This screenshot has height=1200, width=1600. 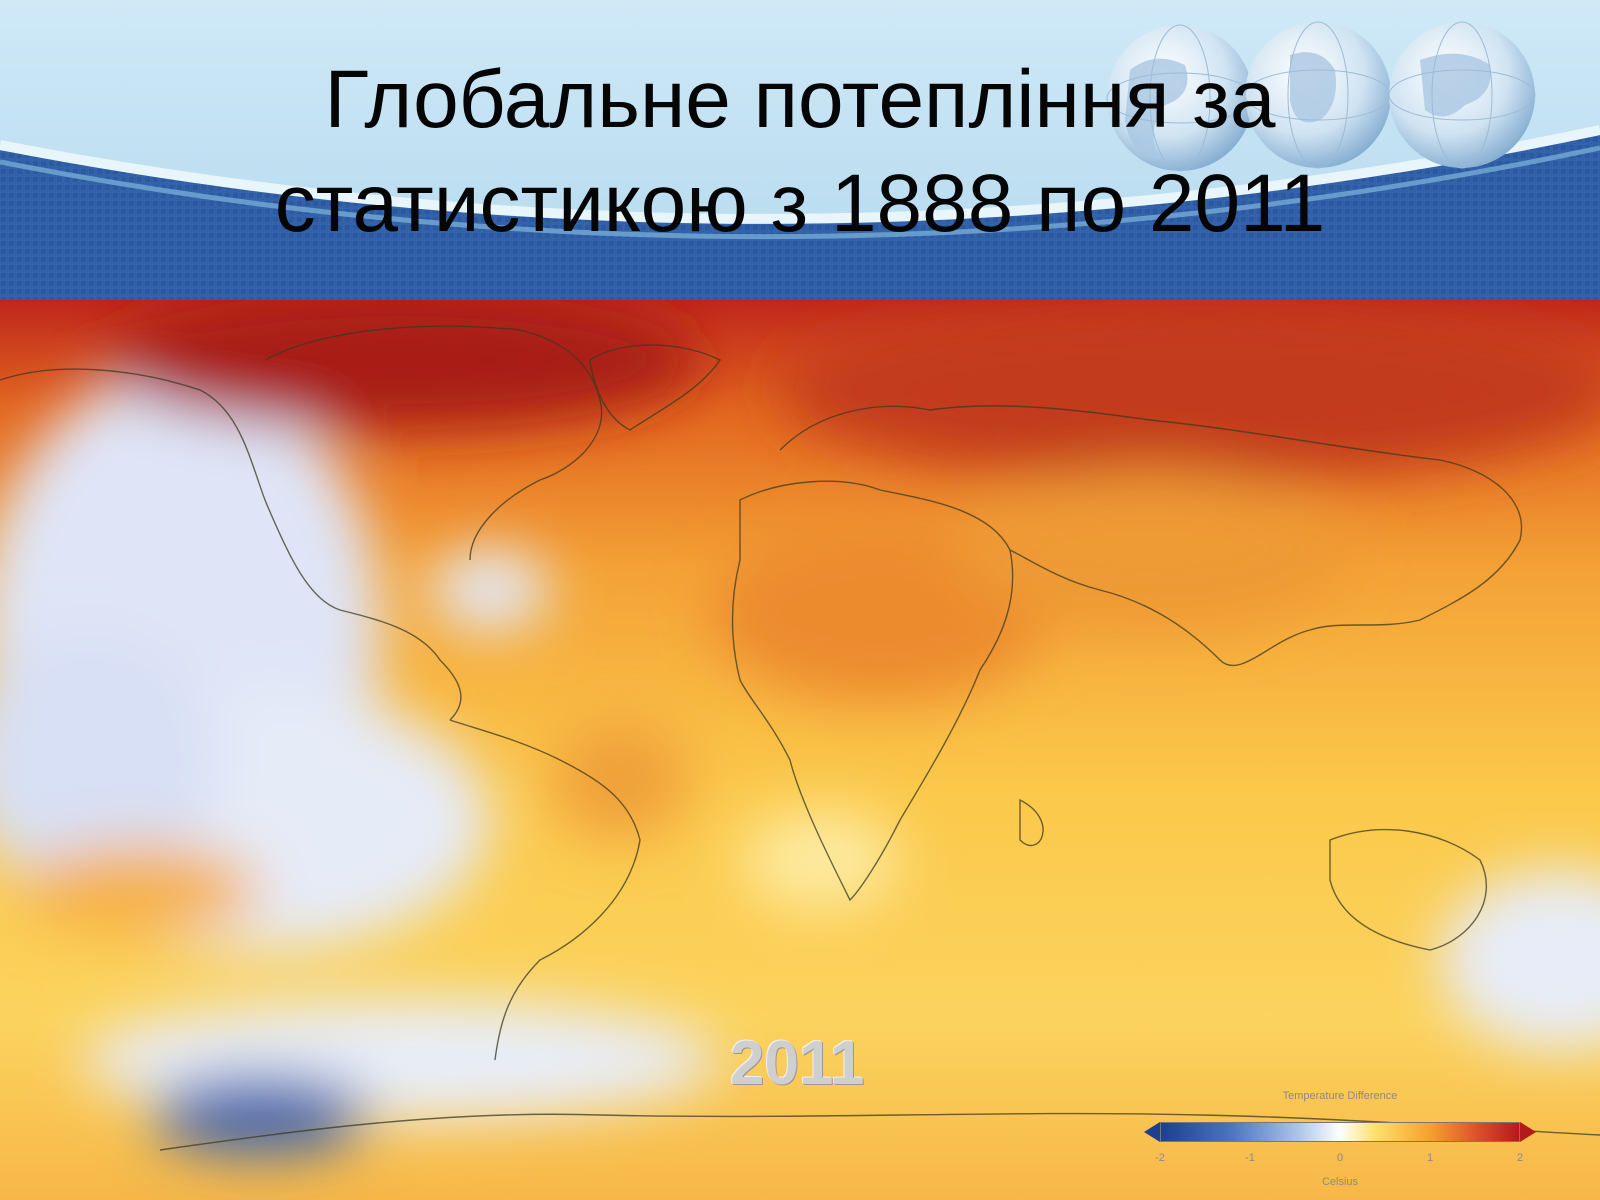 I want to click on year-label: 2011, so click(x=797, y=1063).